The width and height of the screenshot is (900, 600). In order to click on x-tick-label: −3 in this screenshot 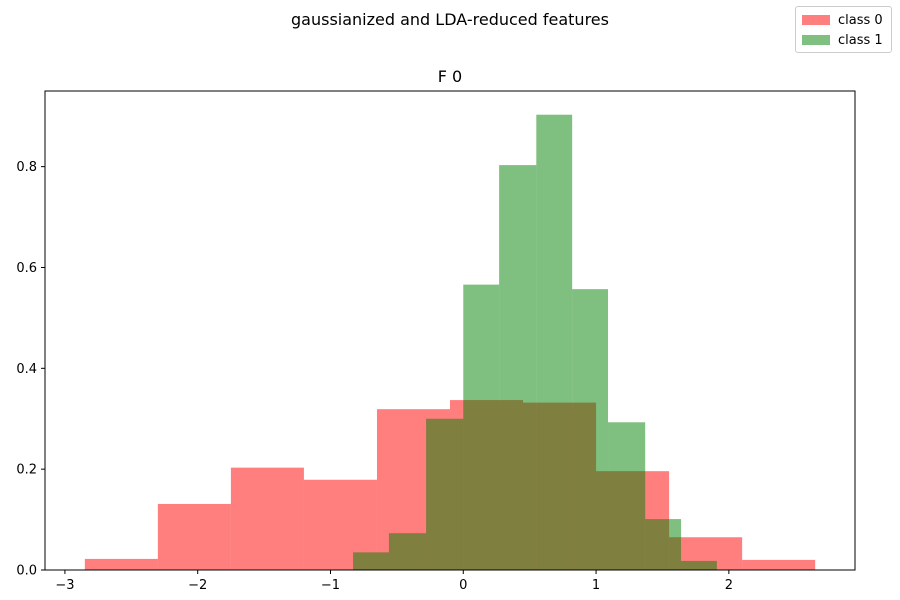, I will do `click(64, 585)`.